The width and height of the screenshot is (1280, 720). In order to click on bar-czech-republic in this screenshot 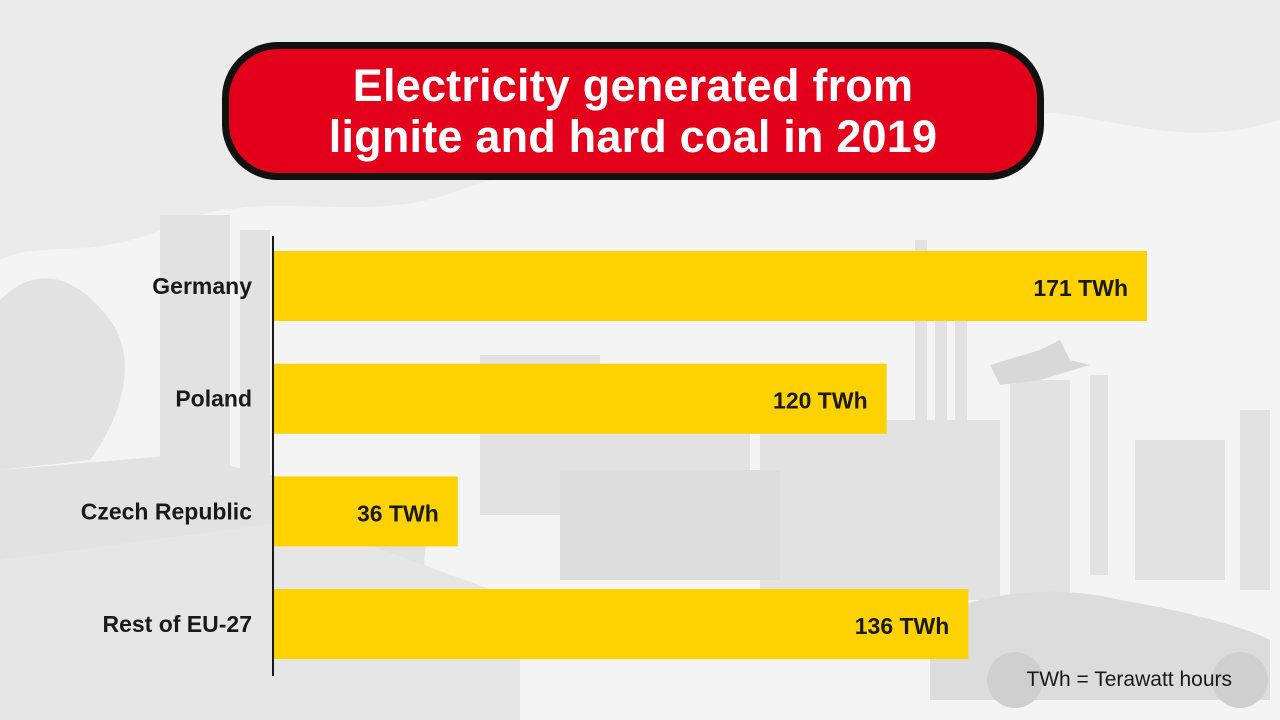, I will do `click(366, 511)`.